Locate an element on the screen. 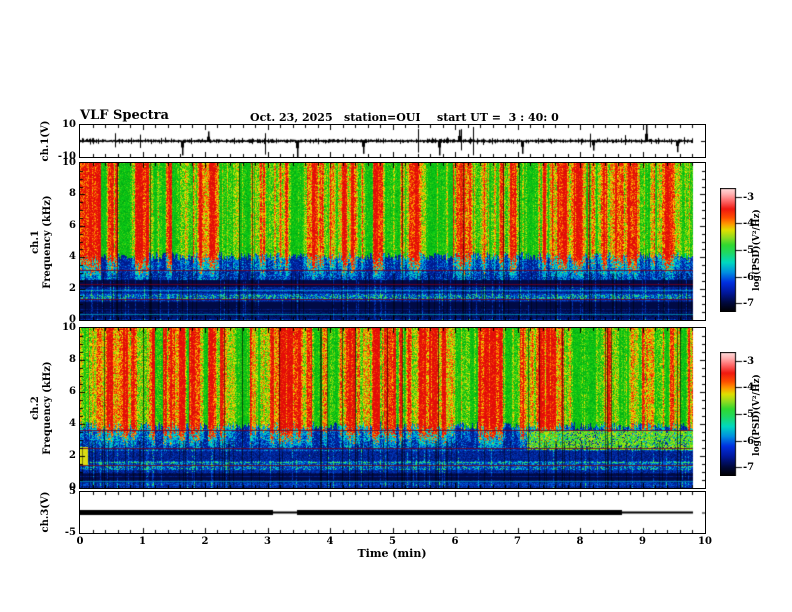  time-tick-label: 8 is located at coordinates (580, 541).